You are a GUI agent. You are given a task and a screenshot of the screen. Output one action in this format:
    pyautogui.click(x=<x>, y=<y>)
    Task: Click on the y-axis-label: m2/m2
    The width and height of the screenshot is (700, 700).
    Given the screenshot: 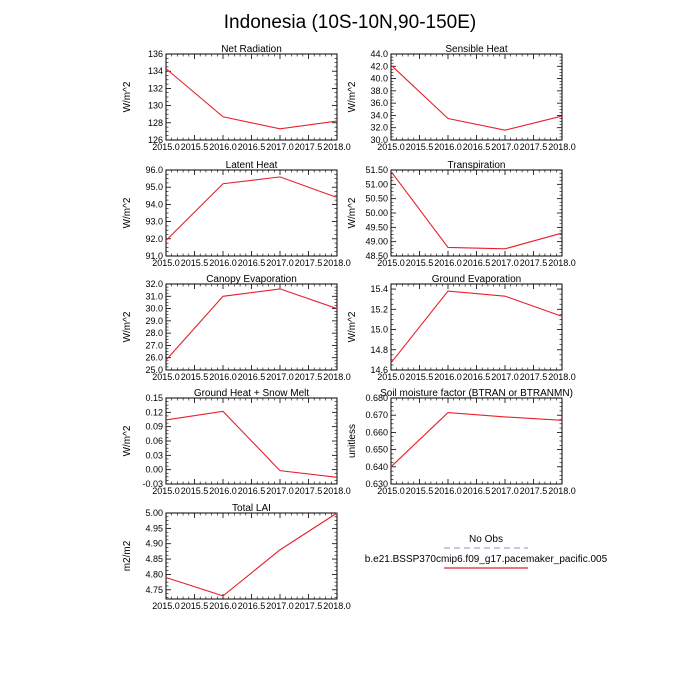 What is the action you would take?
    pyautogui.click(x=127, y=555)
    